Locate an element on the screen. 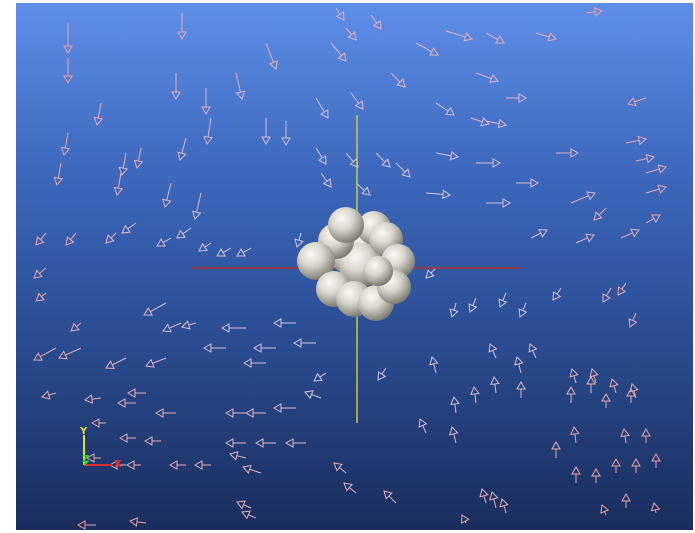 This screenshot has width=695, height=533. sphere is located at coordinates (316, 261).